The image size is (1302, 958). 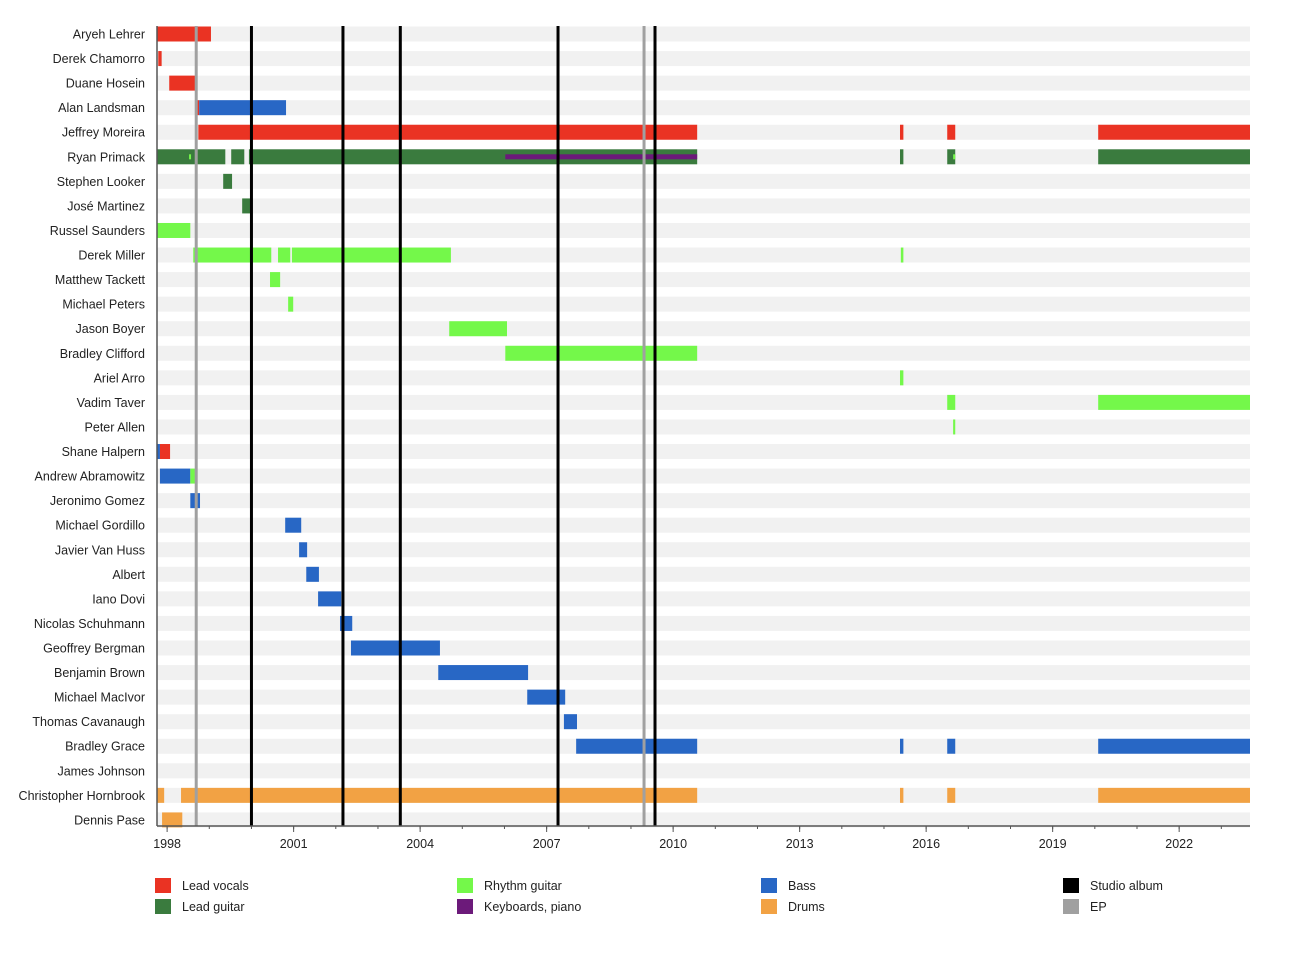 I want to click on member-label: Derek Chamorro, so click(x=99, y=59).